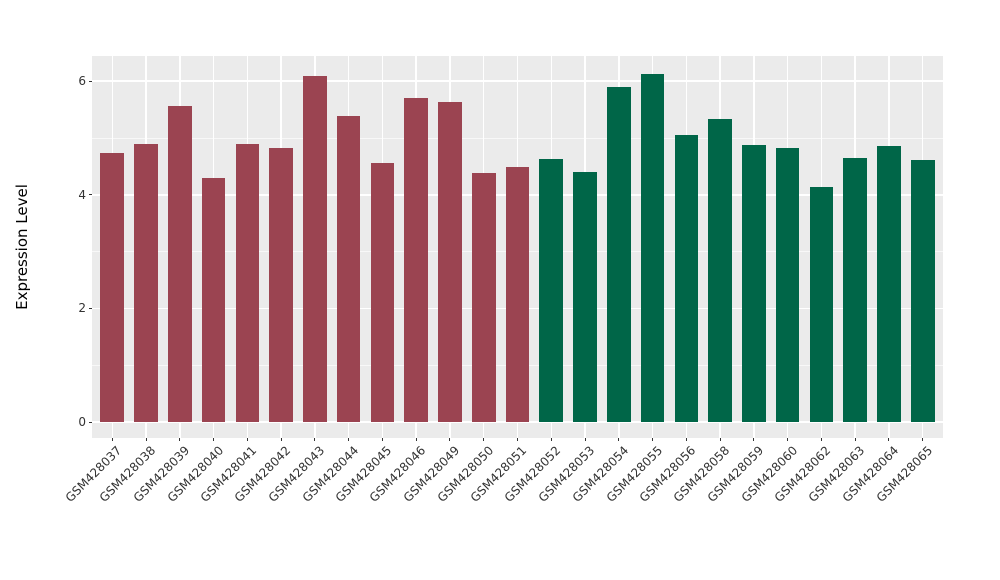 This screenshot has height=580, width=1000. What do you see at coordinates (82, 194) in the screenshot?
I see `y-tick-label: 4` at bounding box center [82, 194].